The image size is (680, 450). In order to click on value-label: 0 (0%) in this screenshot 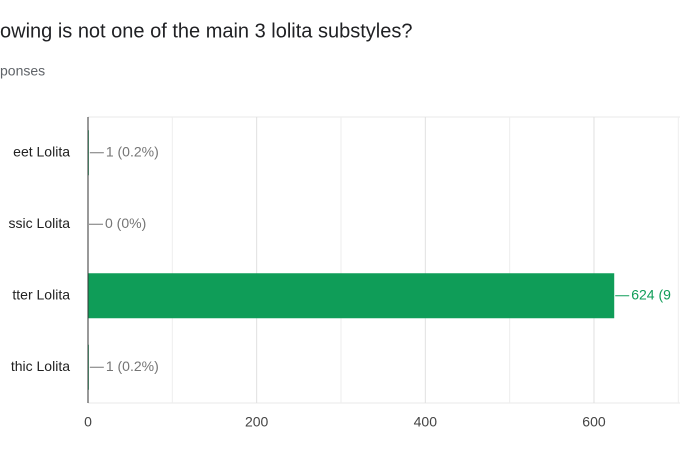, I will do `click(125, 223)`.